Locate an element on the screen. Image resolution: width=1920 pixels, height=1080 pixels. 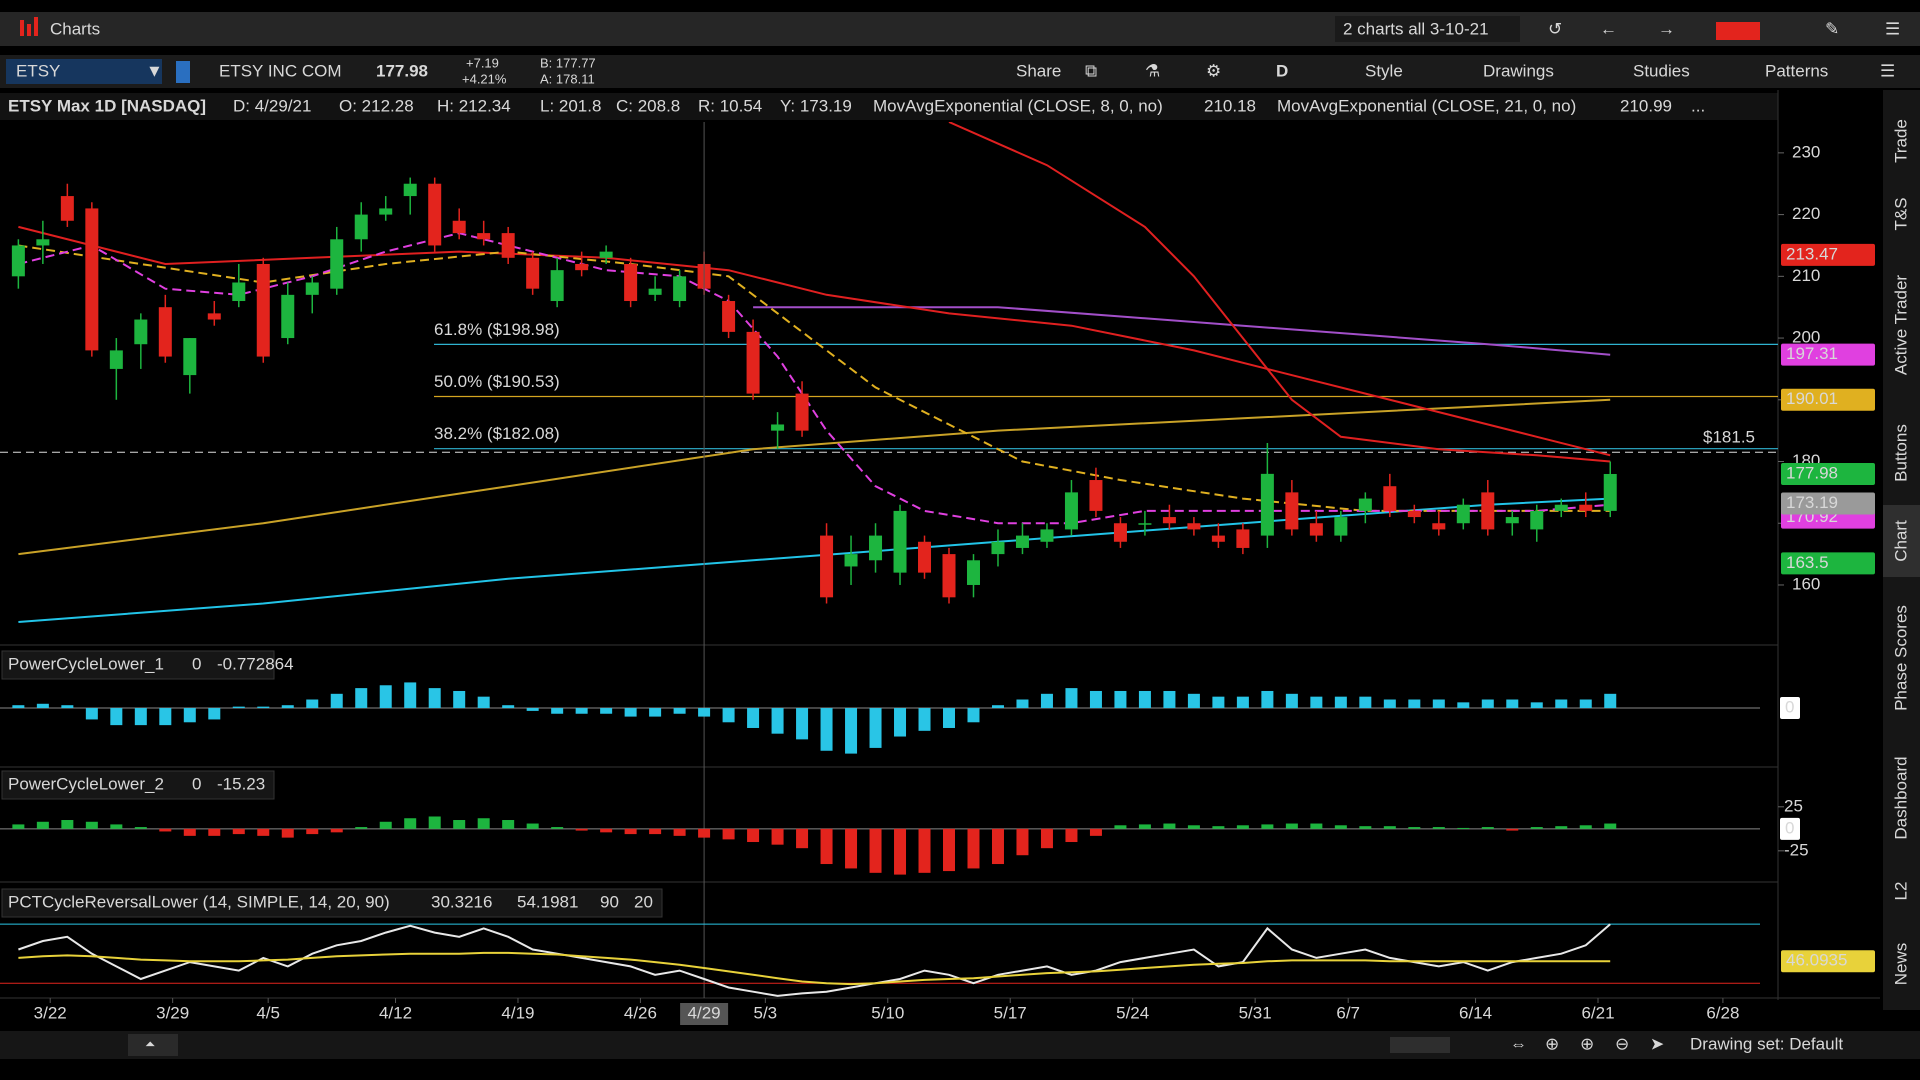
info-bar is located at coordinates (889, 106).